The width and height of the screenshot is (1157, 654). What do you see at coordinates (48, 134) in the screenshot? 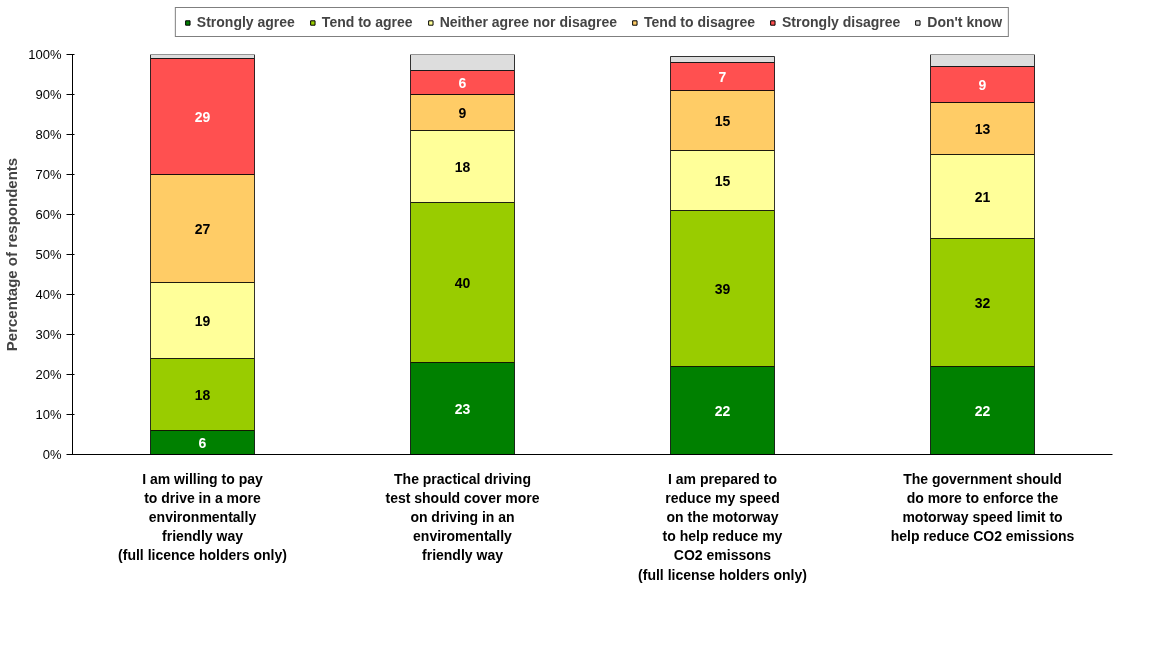
I see `y-tick-label: 80%` at bounding box center [48, 134].